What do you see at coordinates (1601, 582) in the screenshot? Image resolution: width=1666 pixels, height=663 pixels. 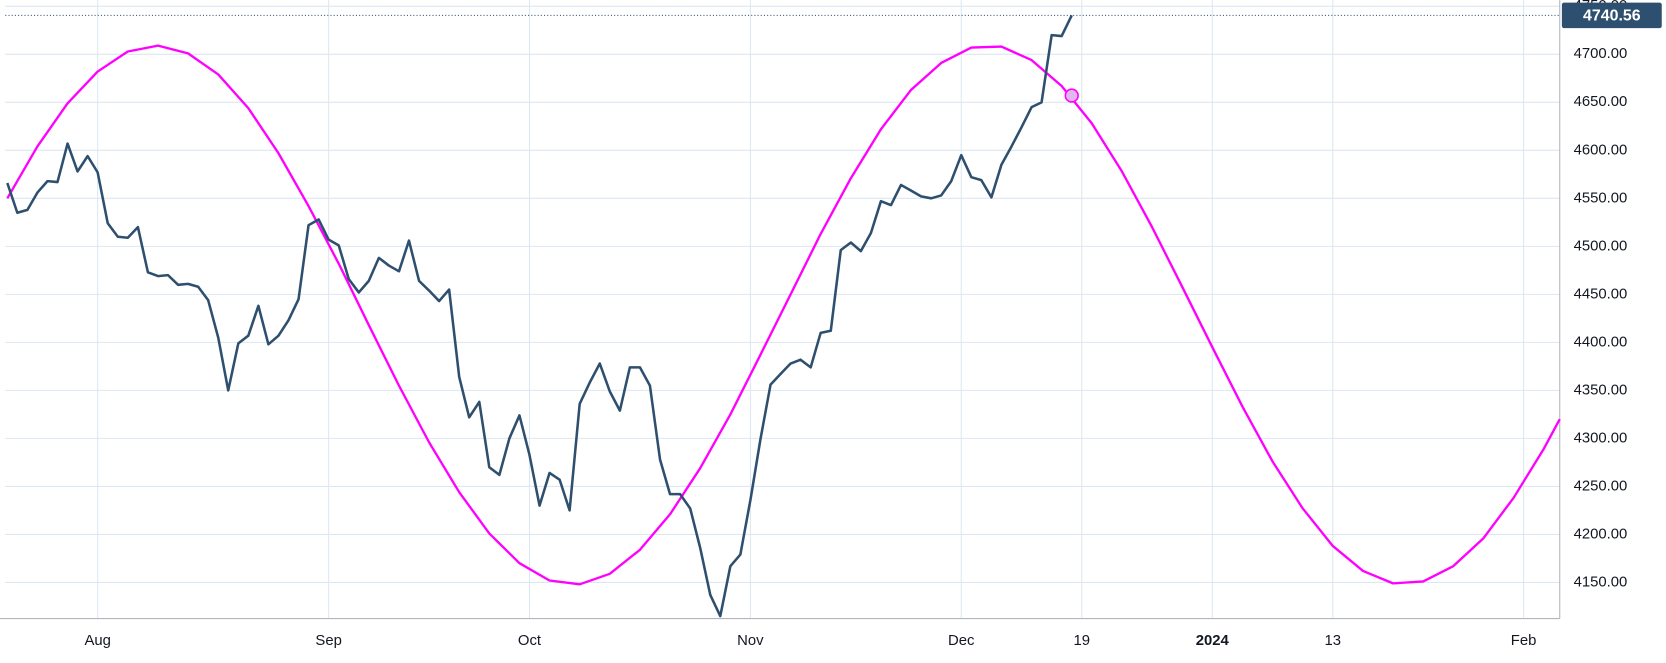 I see `y-tick-label: 4150.00` at bounding box center [1601, 582].